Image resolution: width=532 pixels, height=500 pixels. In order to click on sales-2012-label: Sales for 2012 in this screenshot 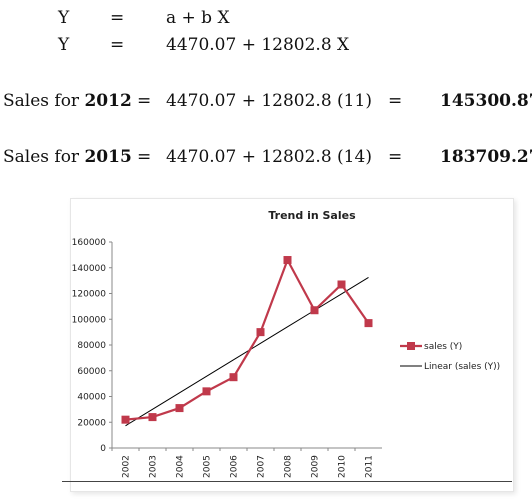, I will do `click(67, 101)`.